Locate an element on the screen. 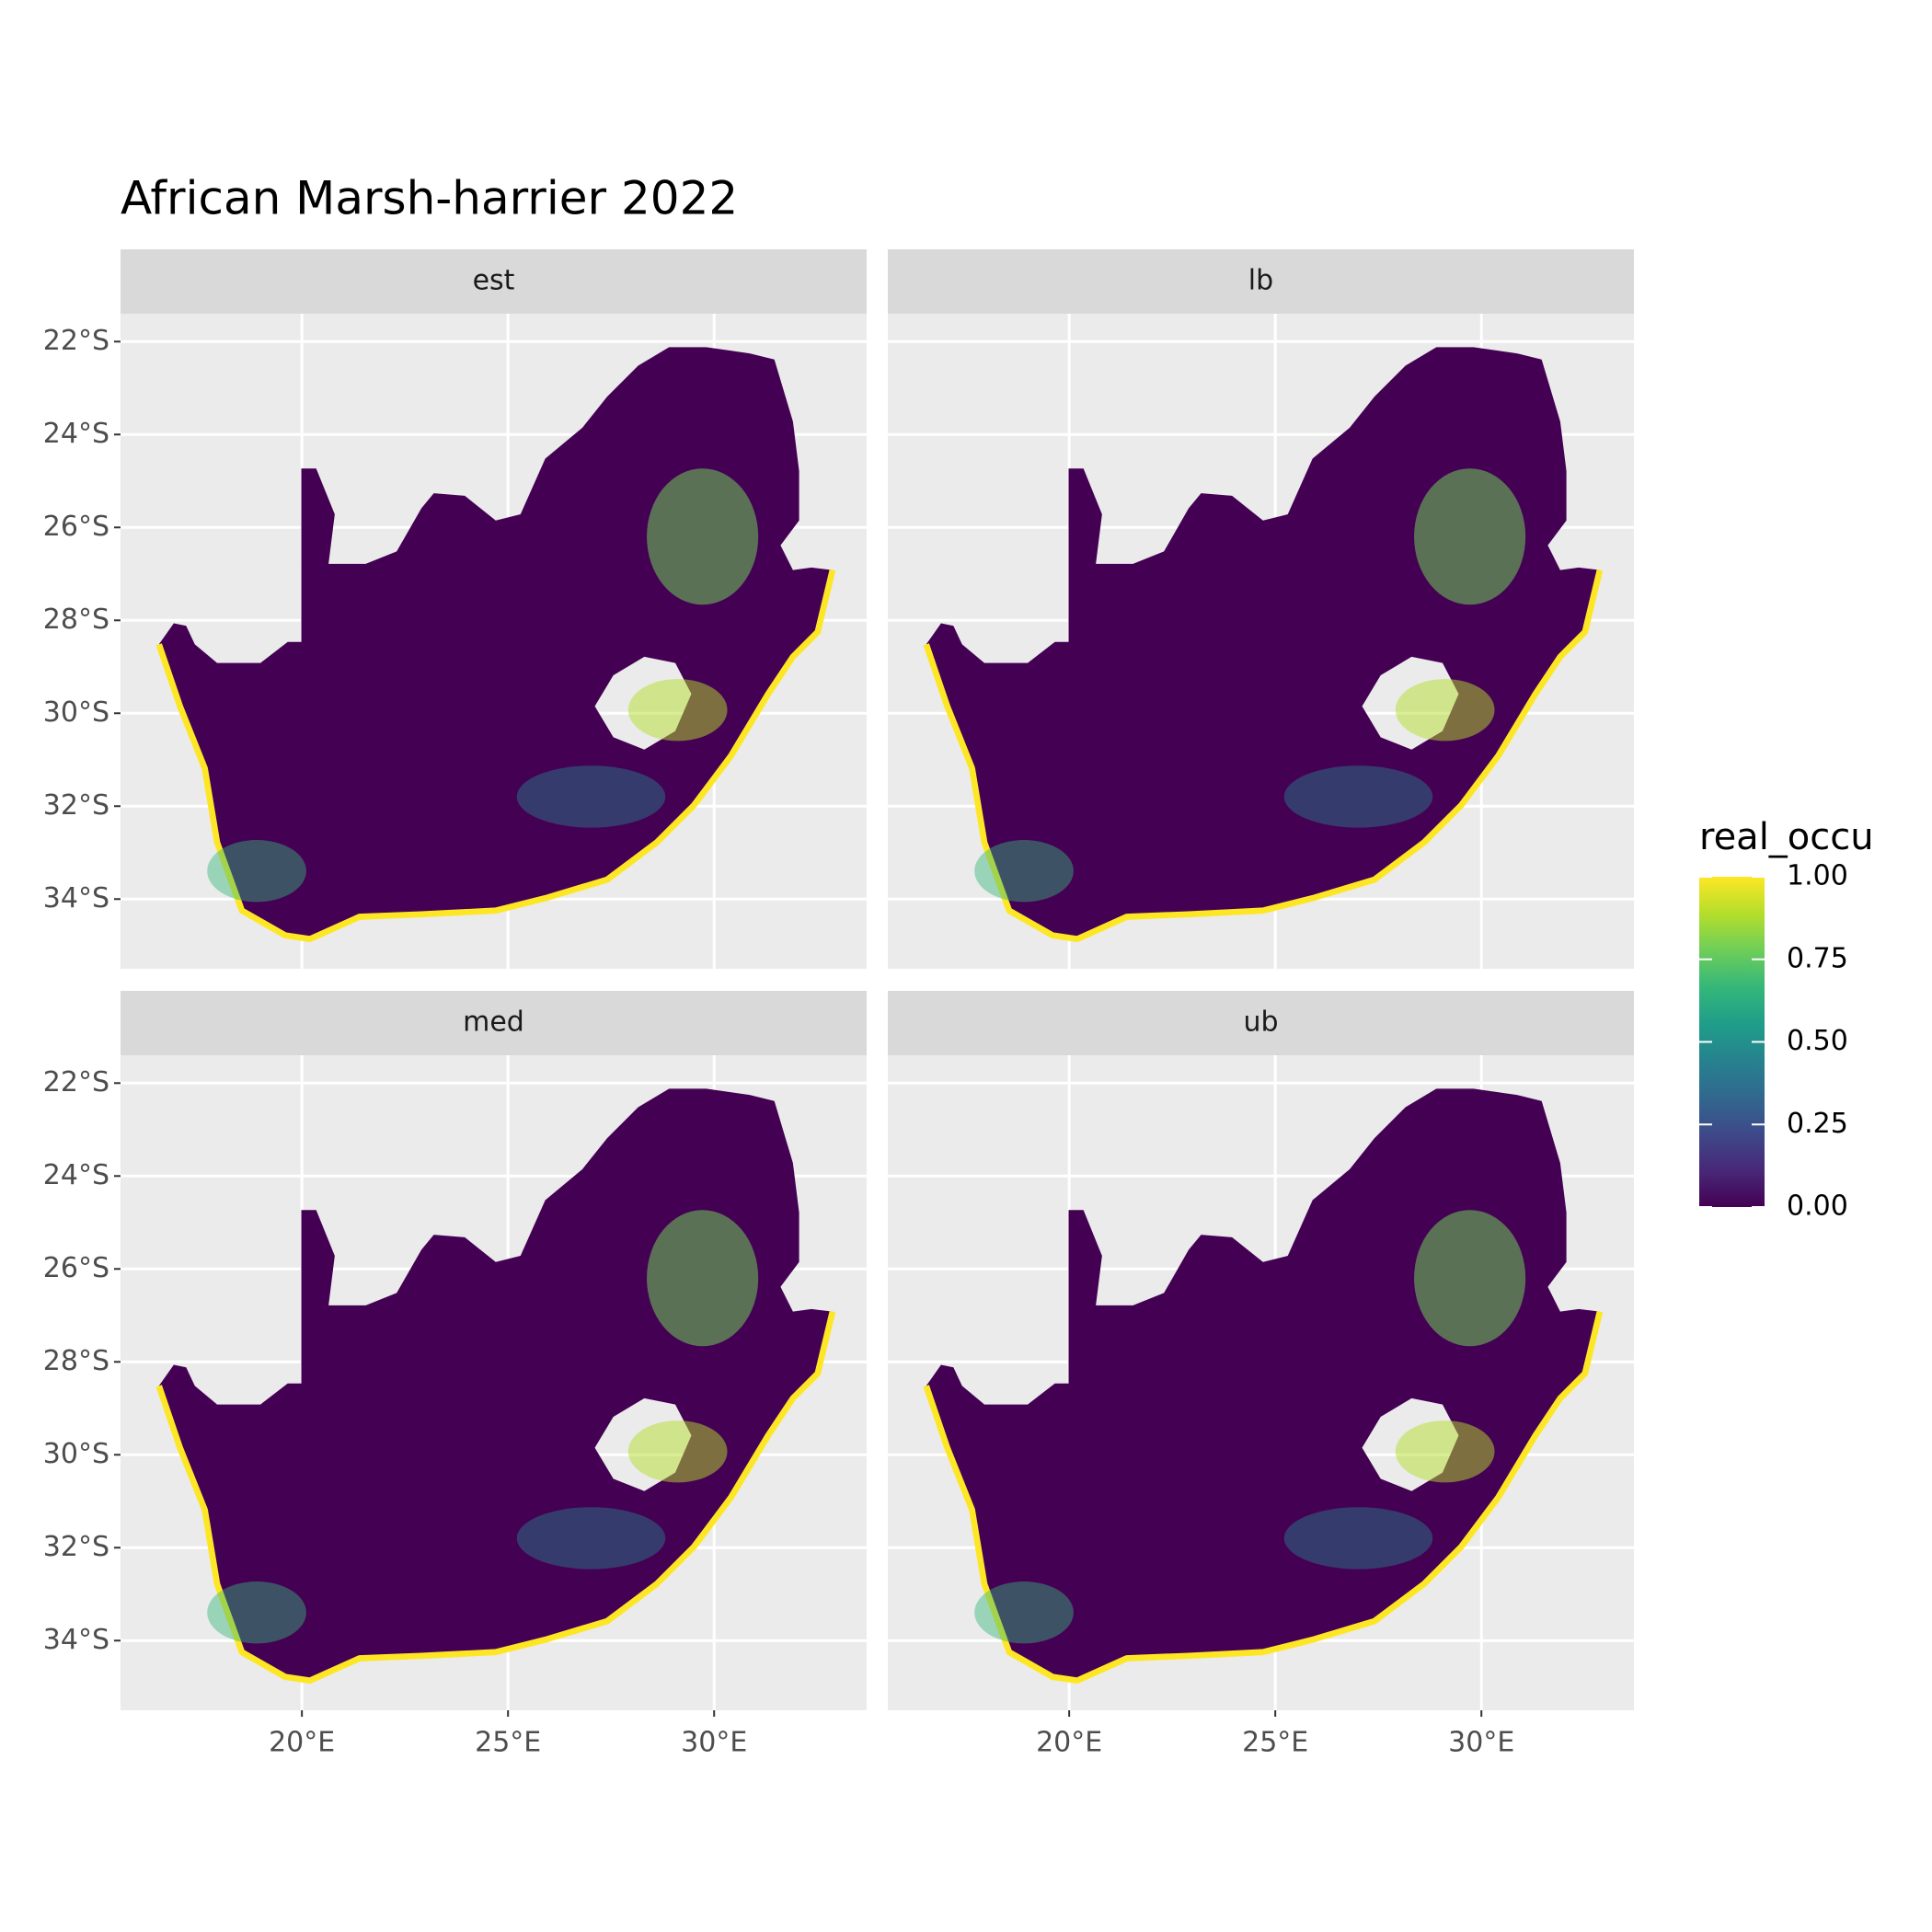  facet-label: lb is located at coordinates (1260, 281).